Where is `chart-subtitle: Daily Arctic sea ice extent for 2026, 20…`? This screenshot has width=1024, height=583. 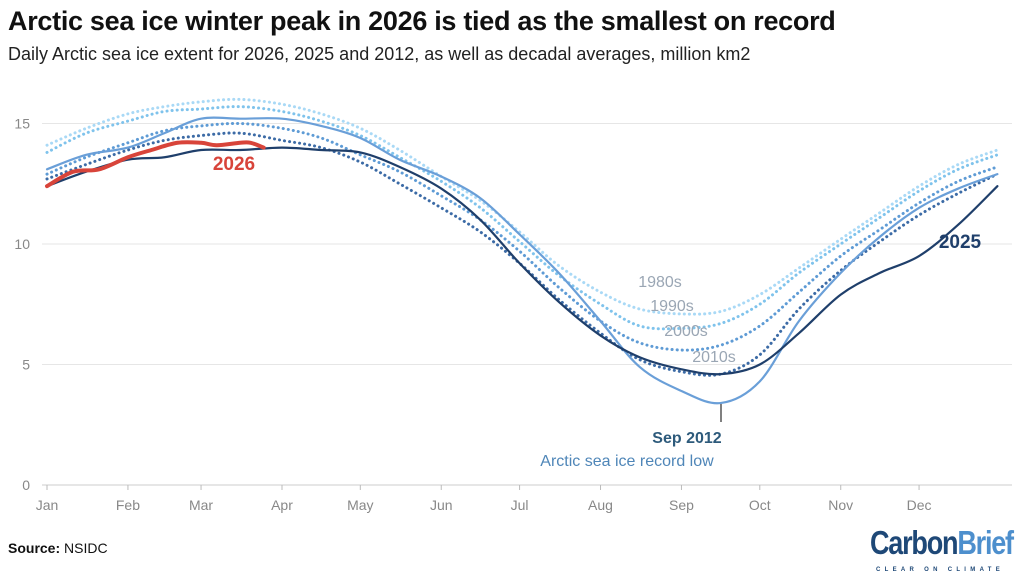
chart-subtitle: Daily Arctic sea ice extent for 2026, 20… is located at coordinates (379, 54).